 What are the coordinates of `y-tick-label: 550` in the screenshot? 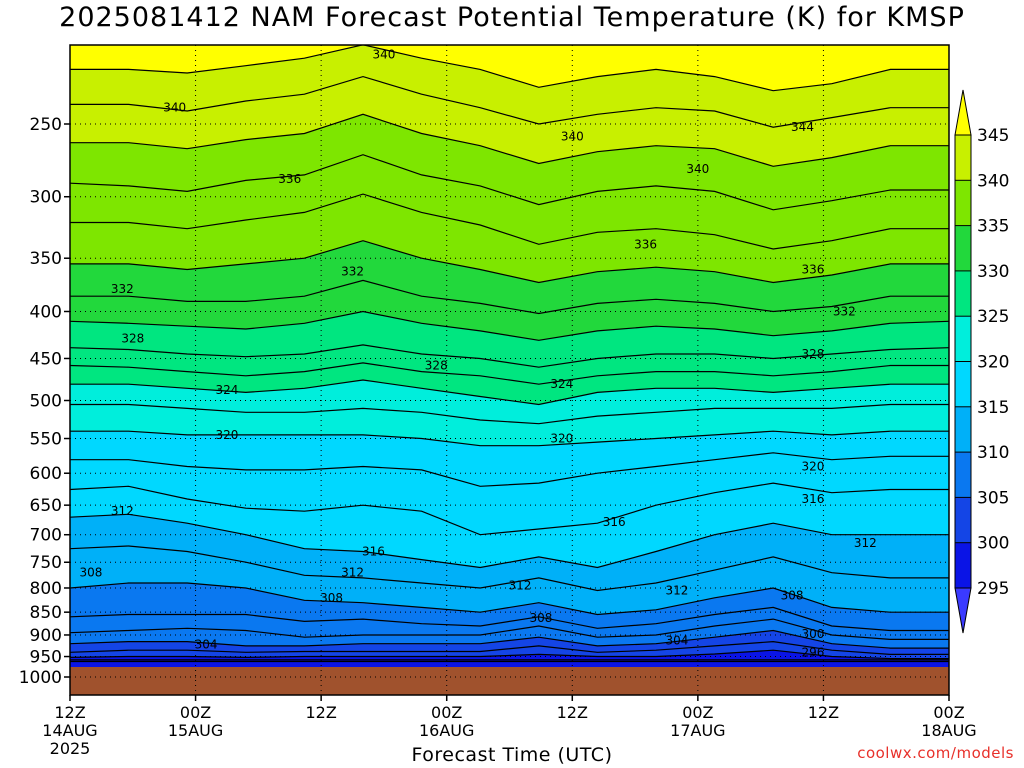 It's located at (46, 440).